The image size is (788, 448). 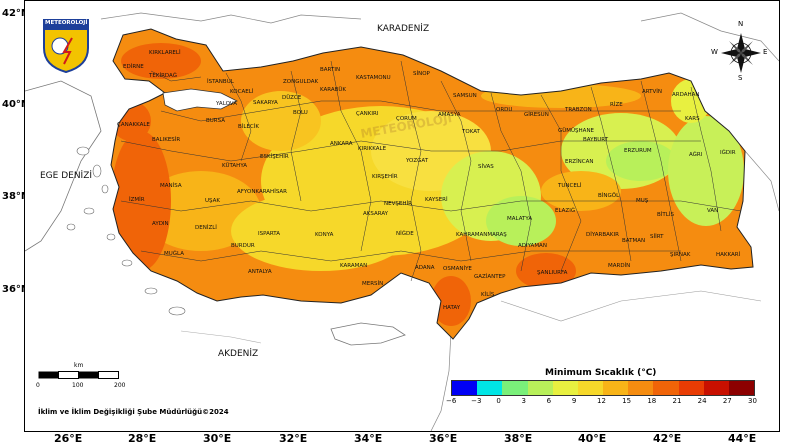 I want to click on lat-label-36: 36°N, so click(x=16, y=289).